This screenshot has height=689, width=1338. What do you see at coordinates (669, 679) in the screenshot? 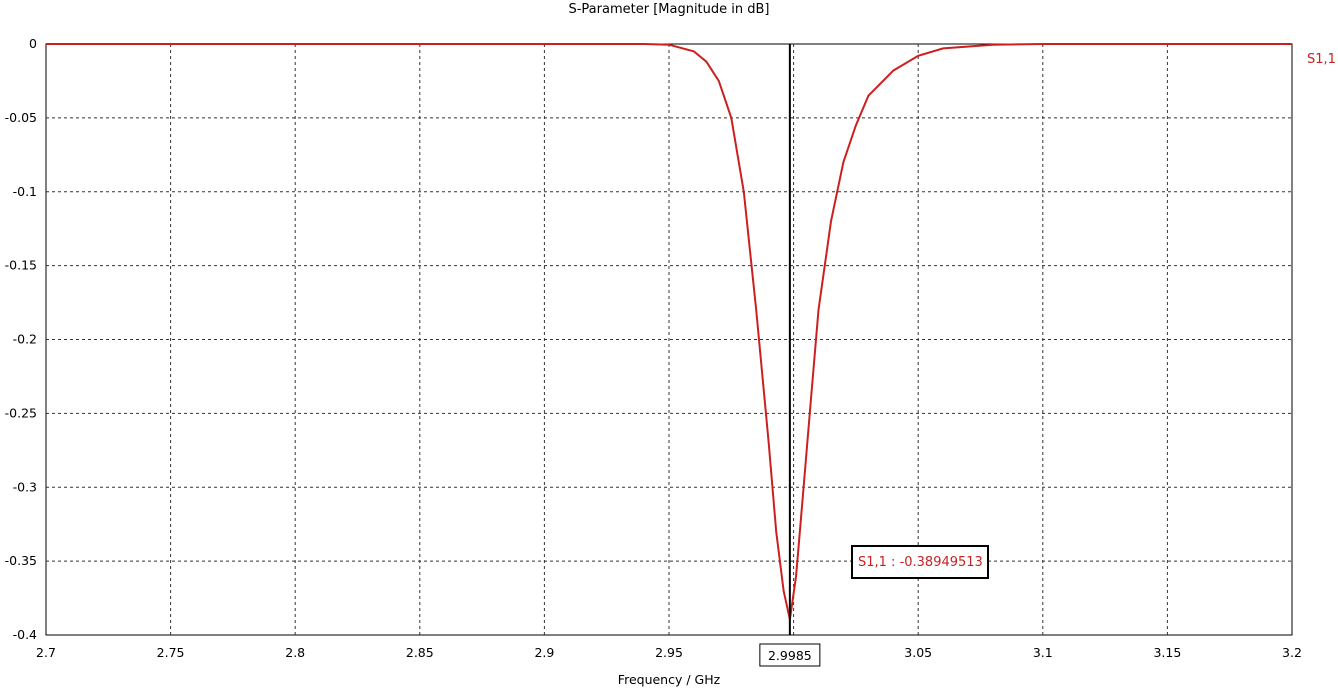
I see `x-axis-label: Frequency / GHz` at bounding box center [669, 679].